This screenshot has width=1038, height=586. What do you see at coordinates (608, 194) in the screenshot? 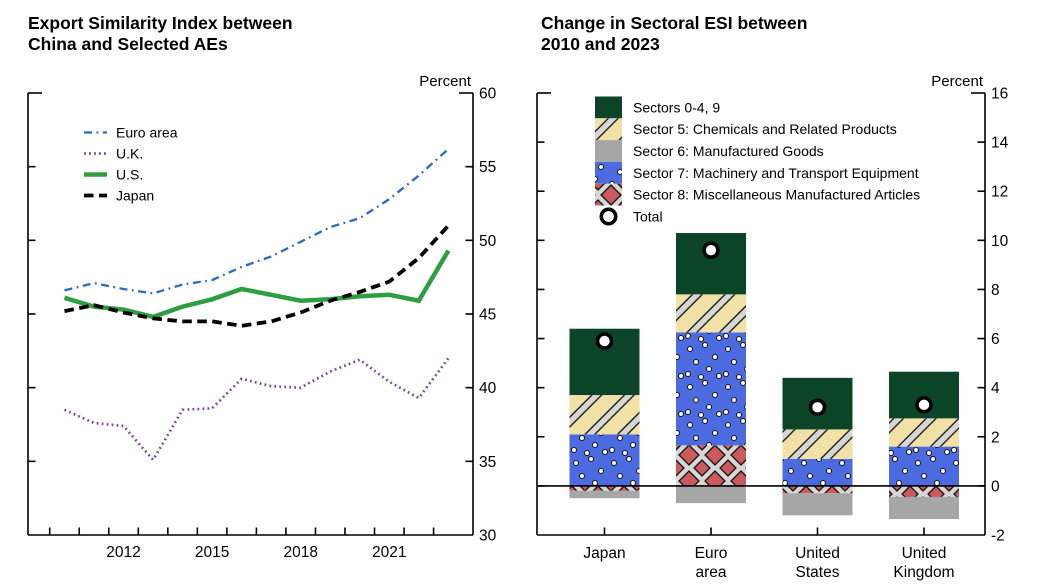
I see `legend-swatch-s8` at bounding box center [608, 194].